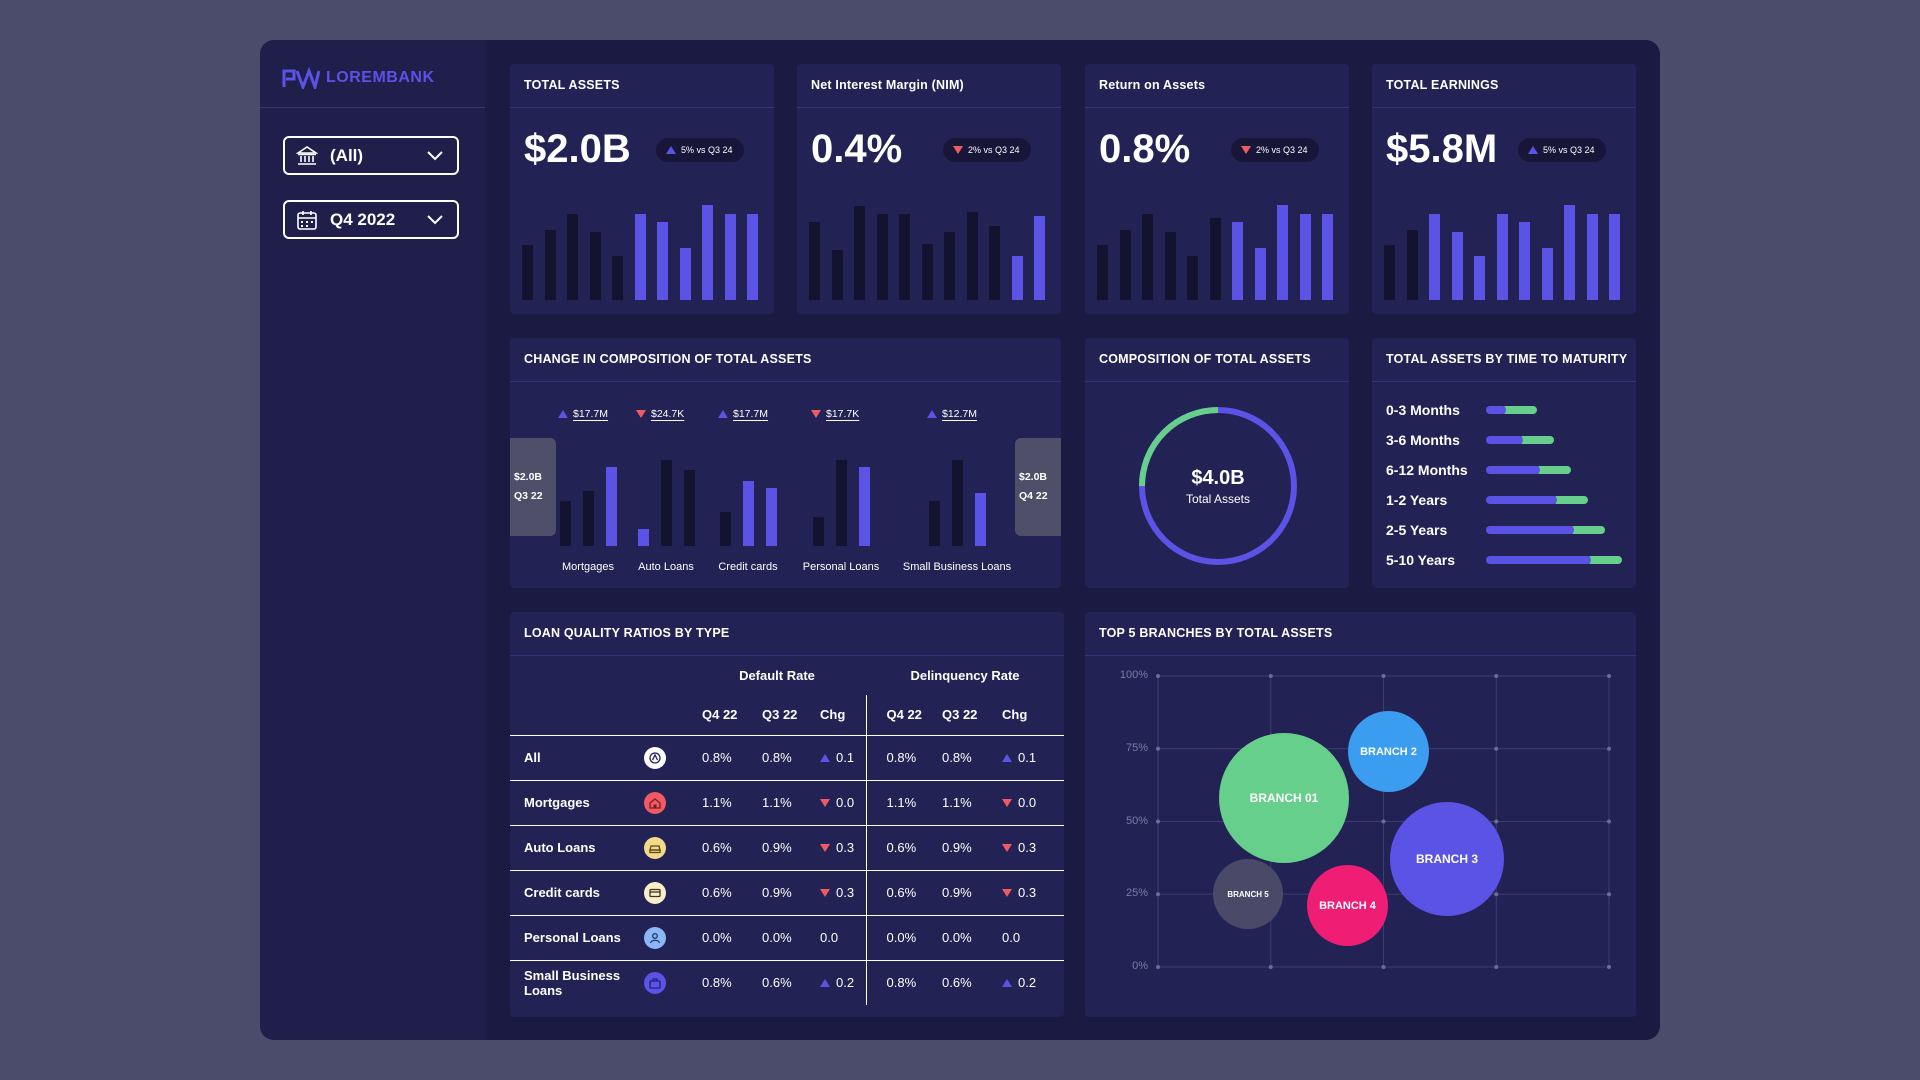 This screenshot has width=1920, height=1080. I want to click on maturity-row: 6-12 Months, so click(1504, 470).